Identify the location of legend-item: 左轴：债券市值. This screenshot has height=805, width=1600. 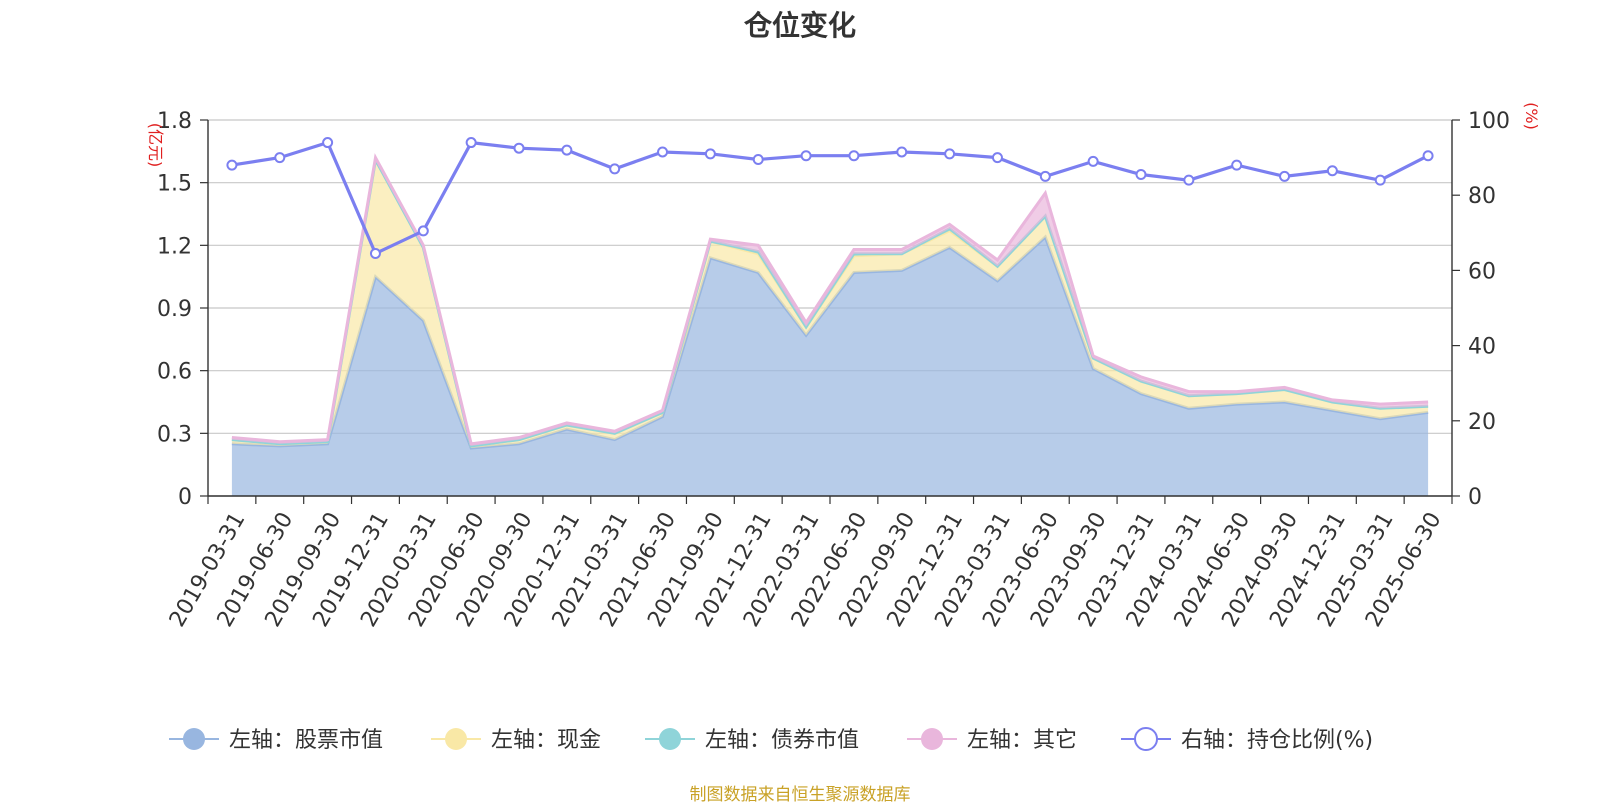
(752, 740).